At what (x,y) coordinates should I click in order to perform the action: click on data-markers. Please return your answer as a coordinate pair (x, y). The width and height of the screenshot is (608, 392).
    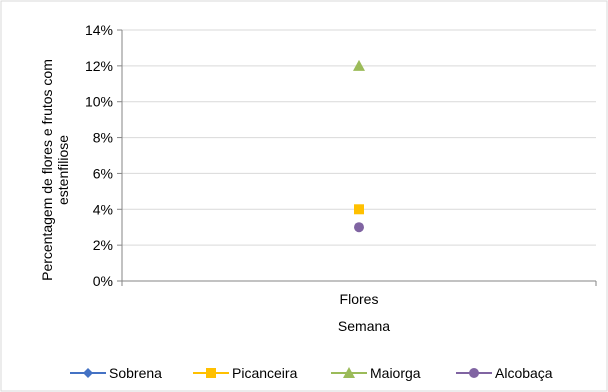
    Looking at the image, I should click on (359, 146).